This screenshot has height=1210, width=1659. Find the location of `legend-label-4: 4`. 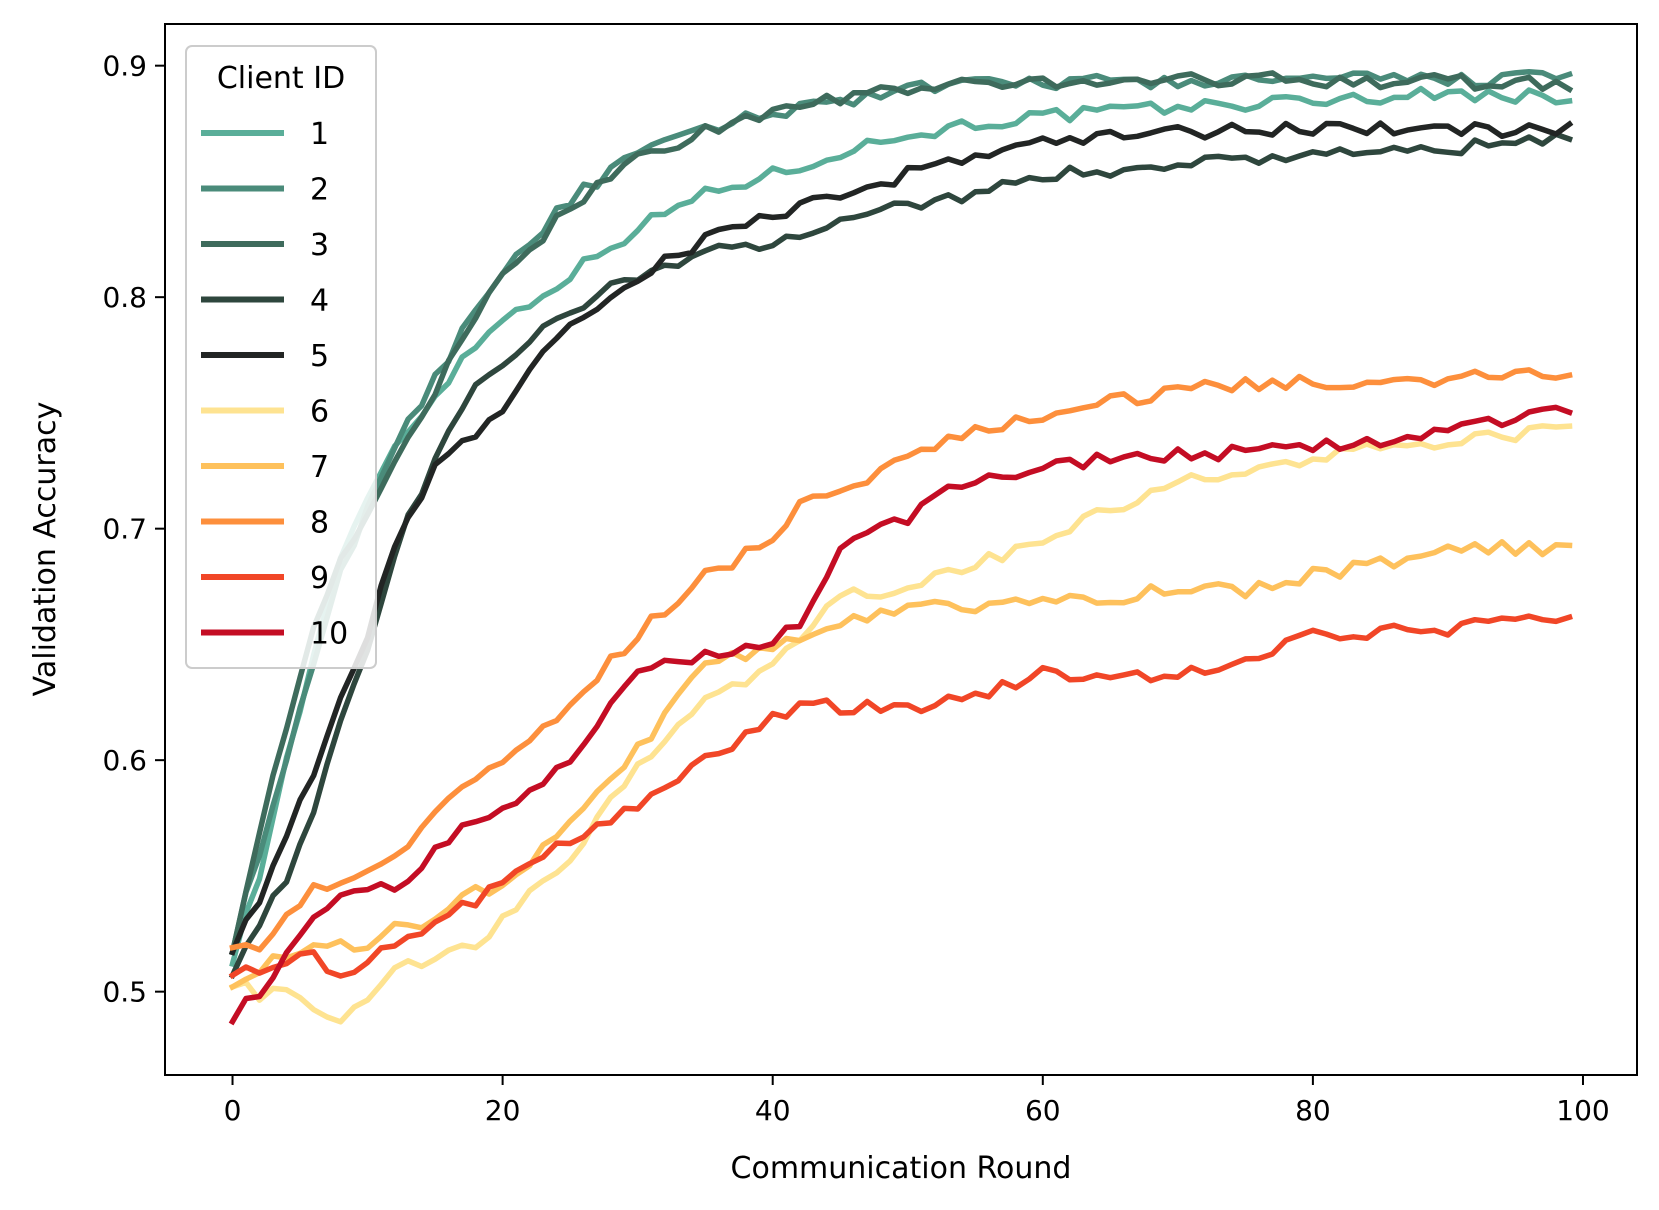

legend-label-4: 4 is located at coordinates (319, 301).